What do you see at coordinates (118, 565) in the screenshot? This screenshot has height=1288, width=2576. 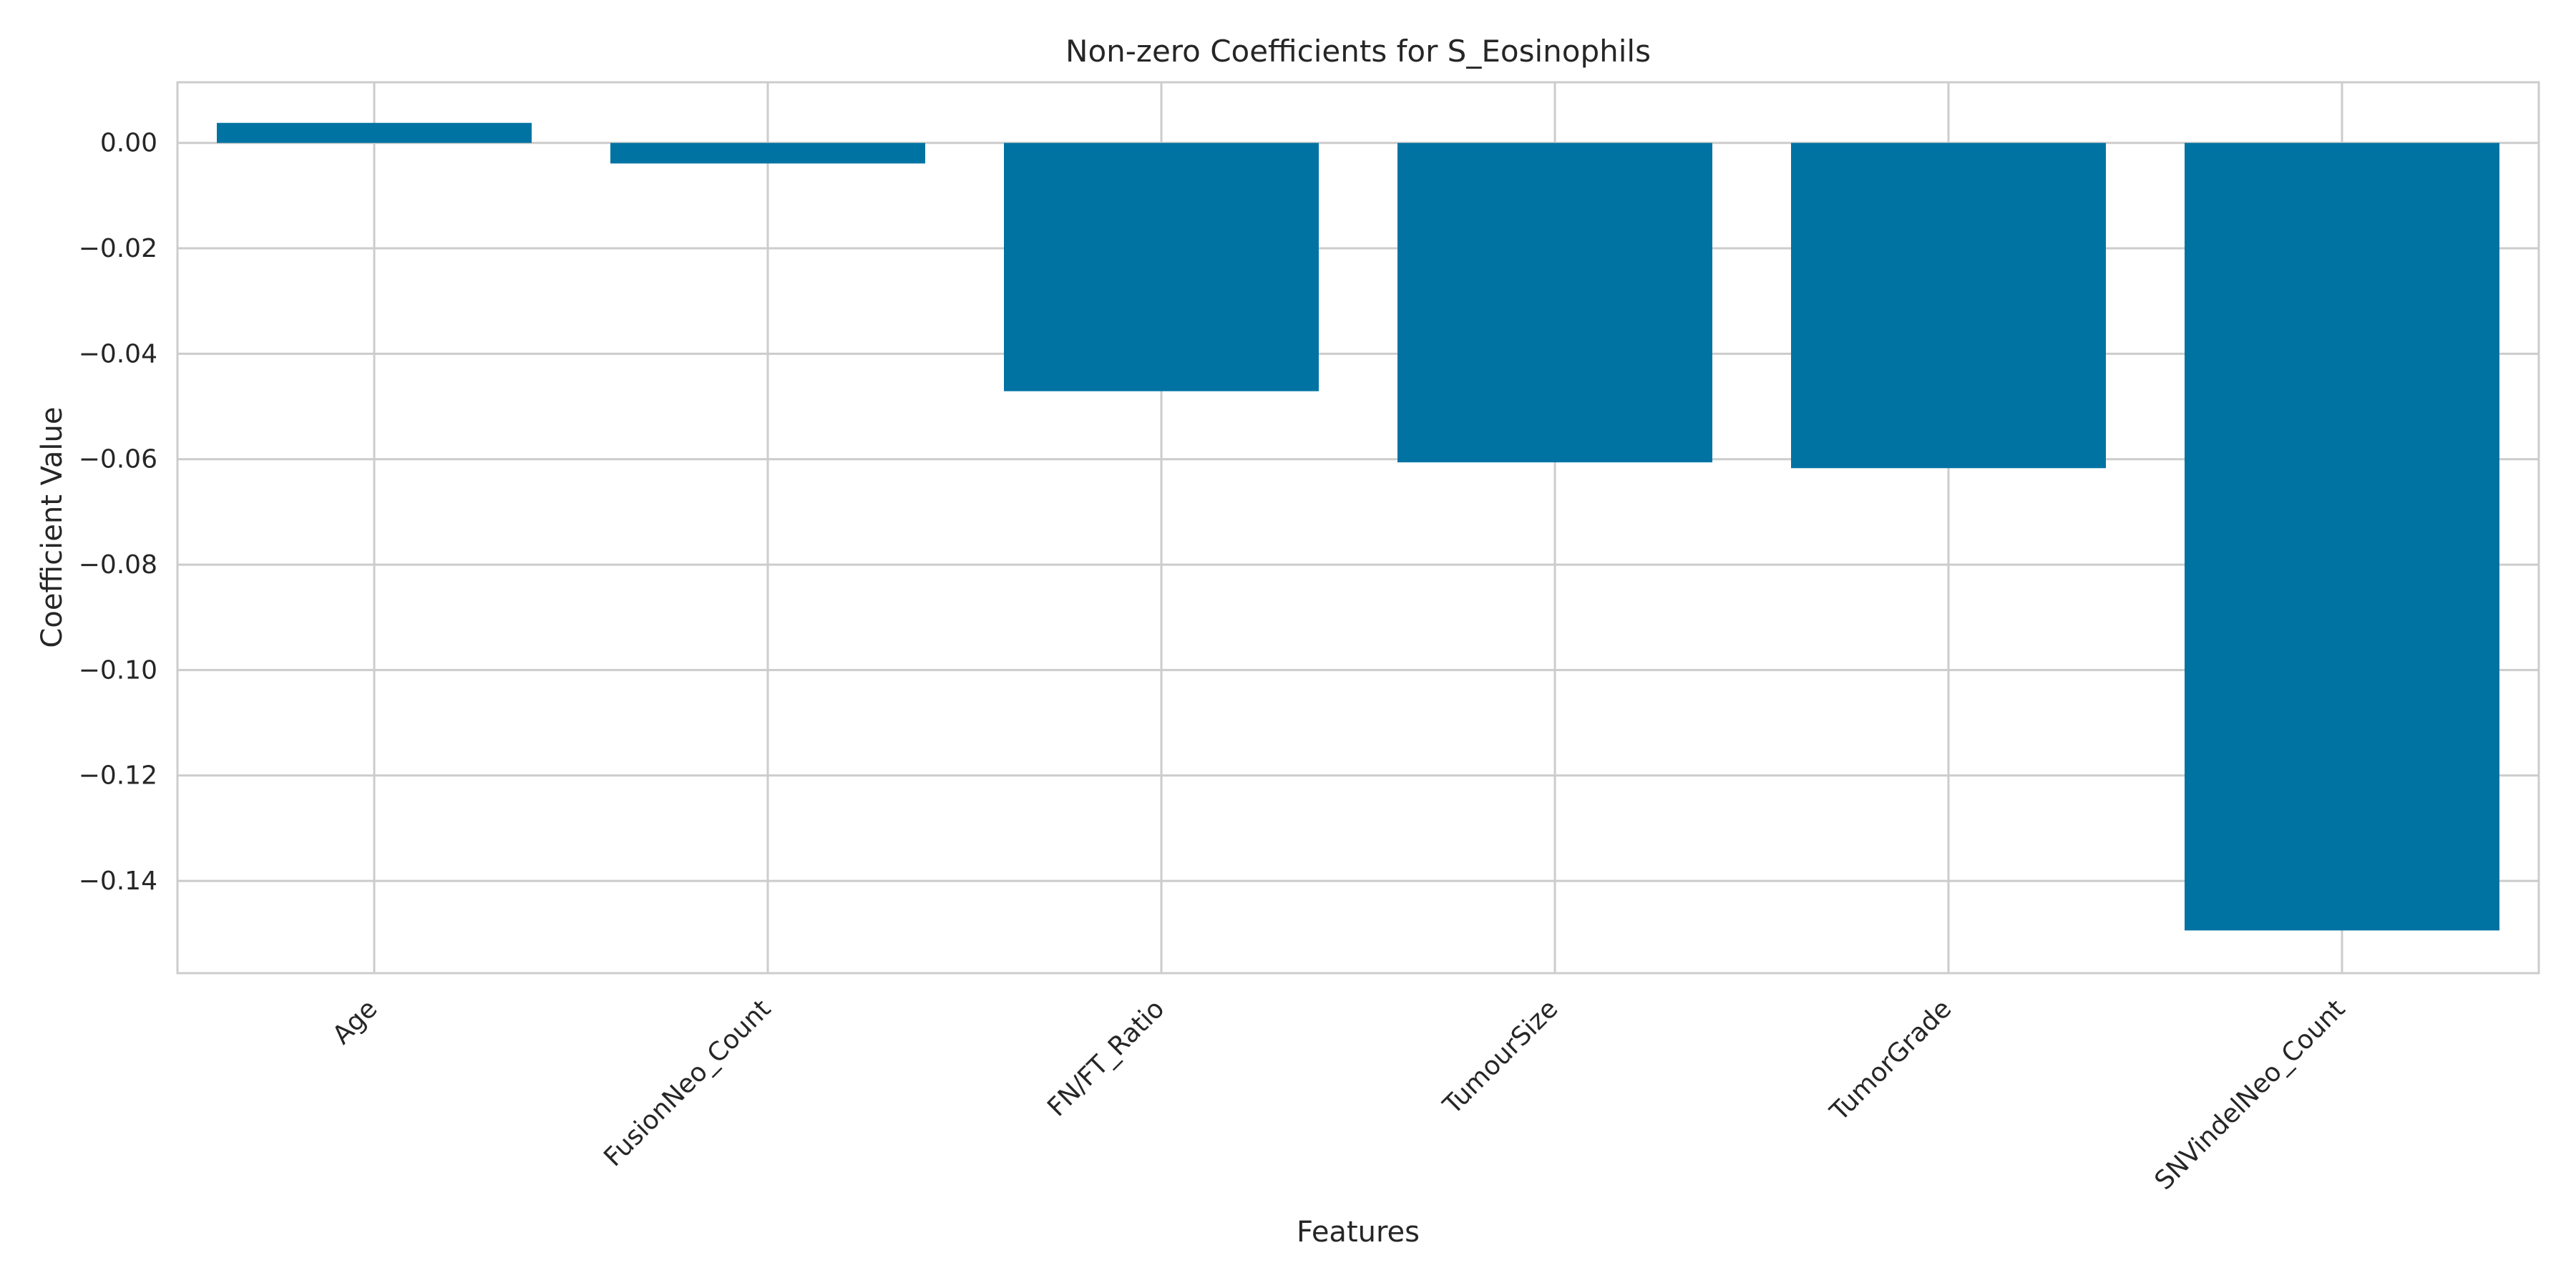 I see `y-tick-label: −0.08` at bounding box center [118, 565].